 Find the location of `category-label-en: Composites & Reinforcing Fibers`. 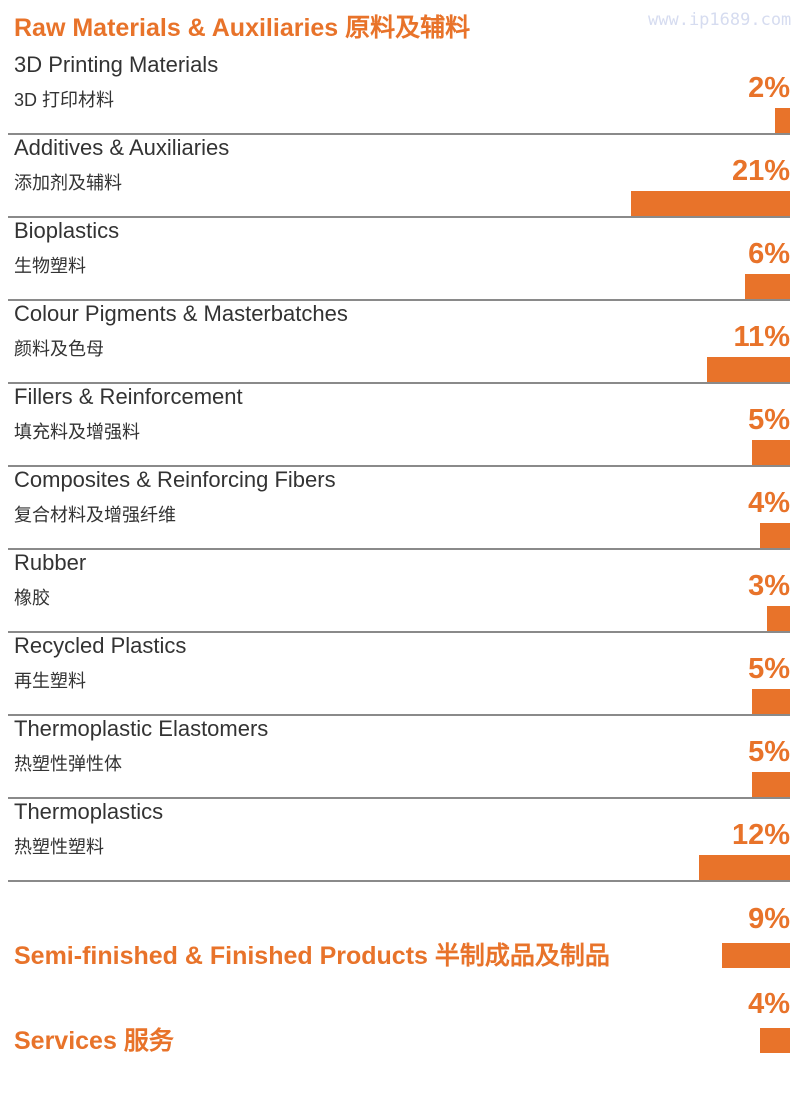

category-label-en: Composites & Reinforcing Fibers is located at coordinates (175, 479).